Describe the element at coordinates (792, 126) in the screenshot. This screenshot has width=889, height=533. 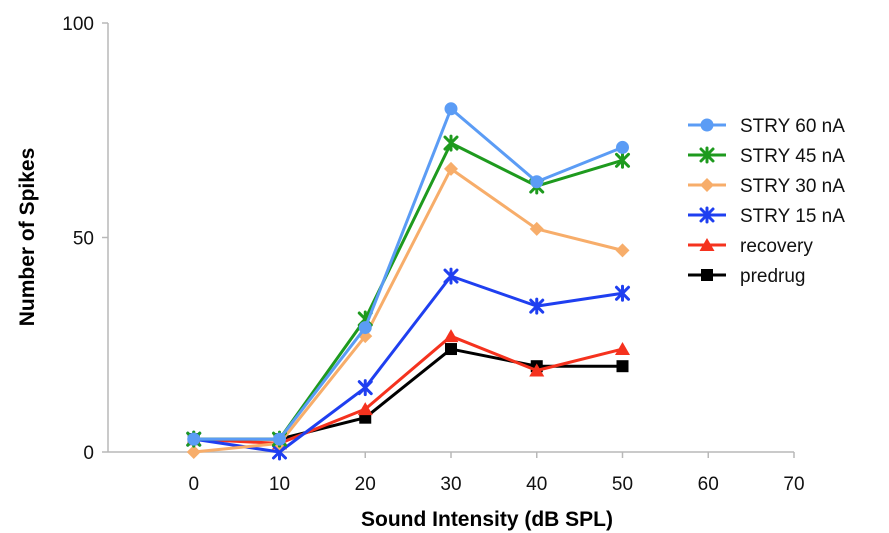
I see `legend-label: STRY 60 nA` at that location.